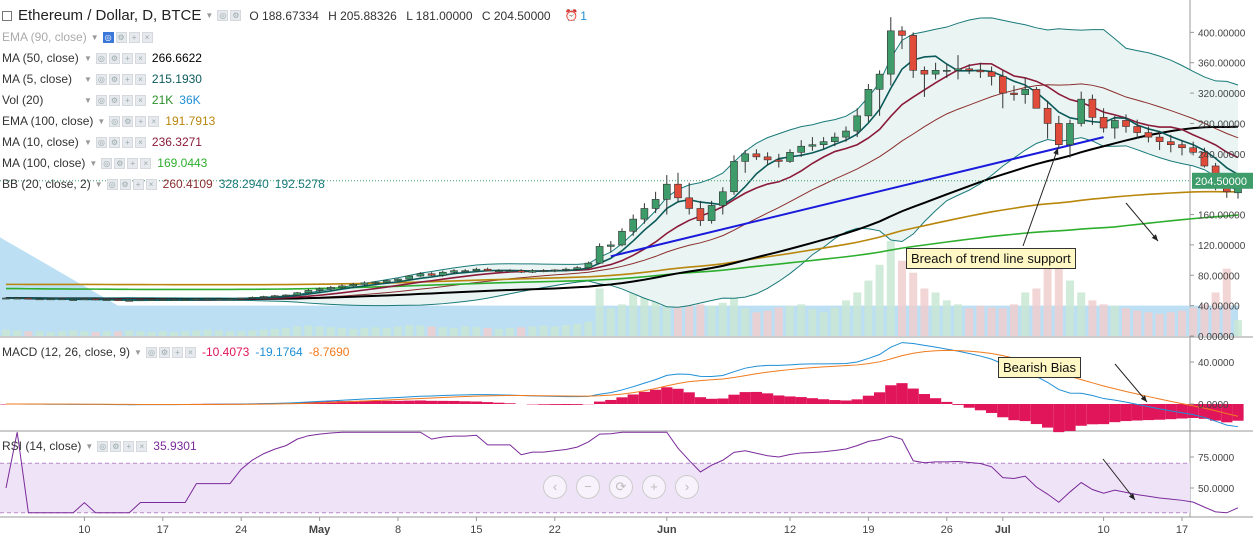  Describe the element at coordinates (66, 352) in the screenshot. I see `macd-label: MACD (12, 26, close, 9)` at that location.